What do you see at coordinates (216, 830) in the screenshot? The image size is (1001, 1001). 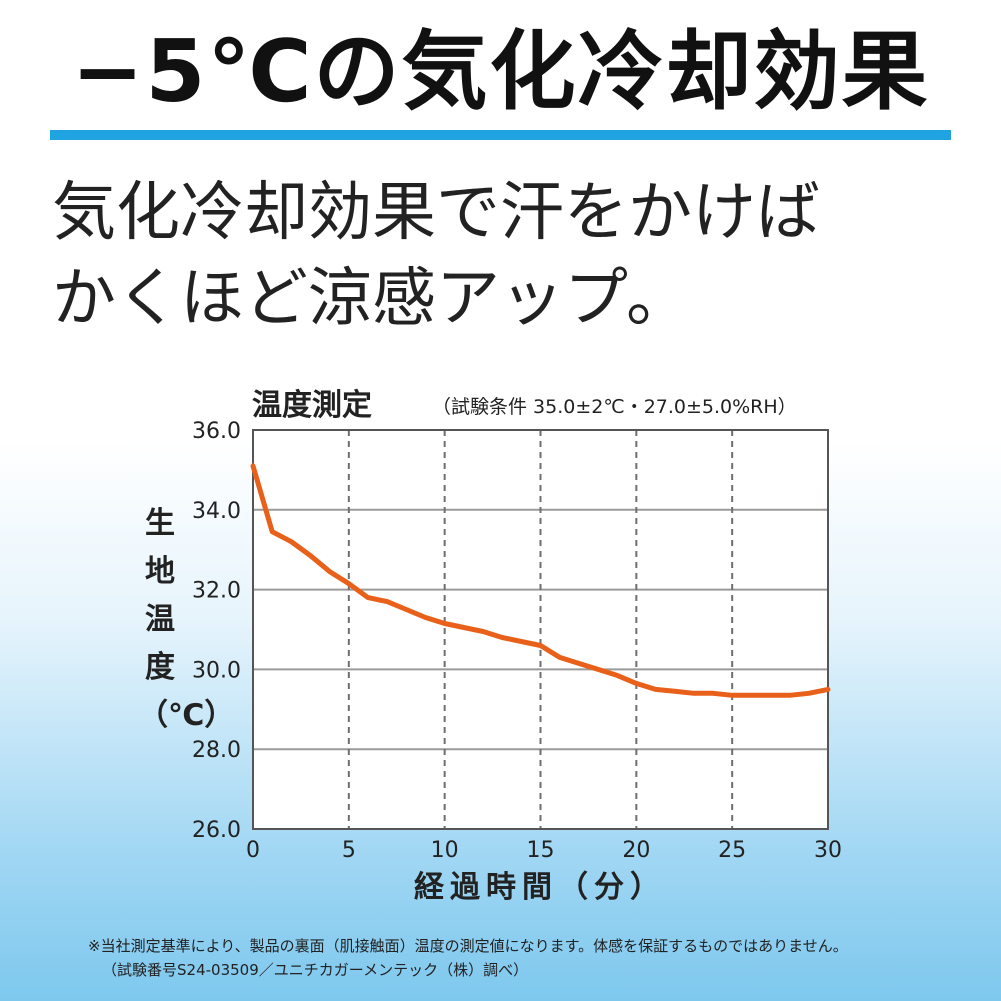 I see `y-tick-label: 26.0` at bounding box center [216, 830].